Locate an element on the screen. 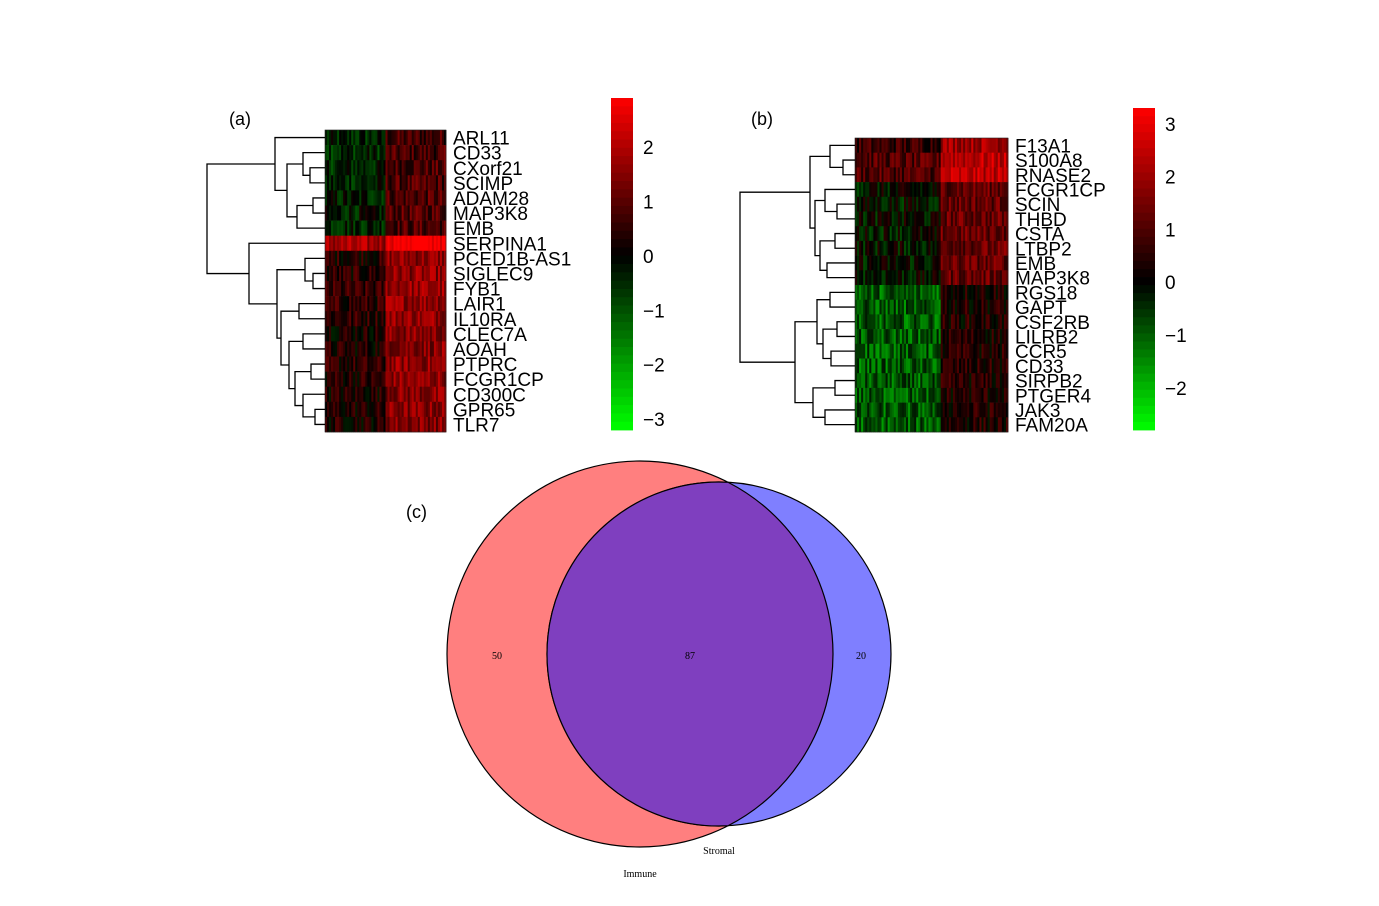 This screenshot has width=1379, height=906. dendrogram-branch is located at coordinates (819, 192).